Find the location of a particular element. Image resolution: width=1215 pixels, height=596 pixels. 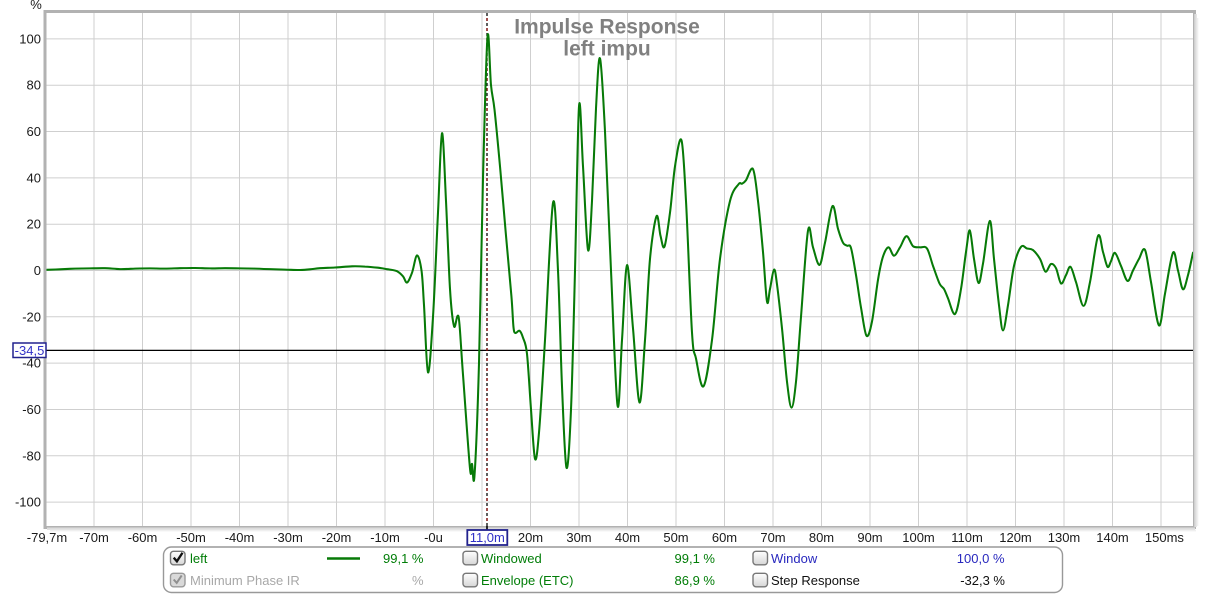

svg-text: 100,0 % is located at coordinates (981, 558).